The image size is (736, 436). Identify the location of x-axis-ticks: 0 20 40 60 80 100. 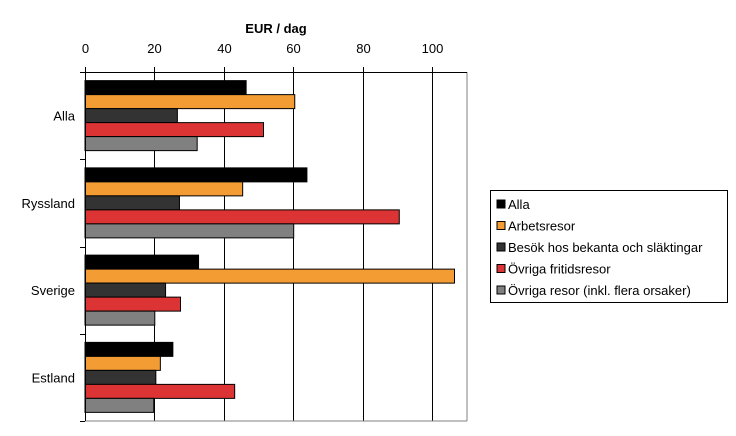
(262, 56).